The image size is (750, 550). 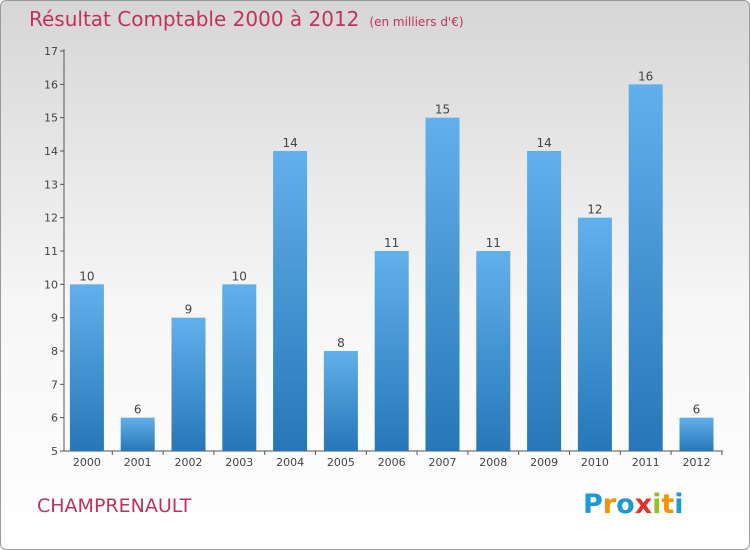 What do you see at coordinates (51, 184) in the screenshot?
I see `y-tick-label: 13` at bounding box center [51, 184].